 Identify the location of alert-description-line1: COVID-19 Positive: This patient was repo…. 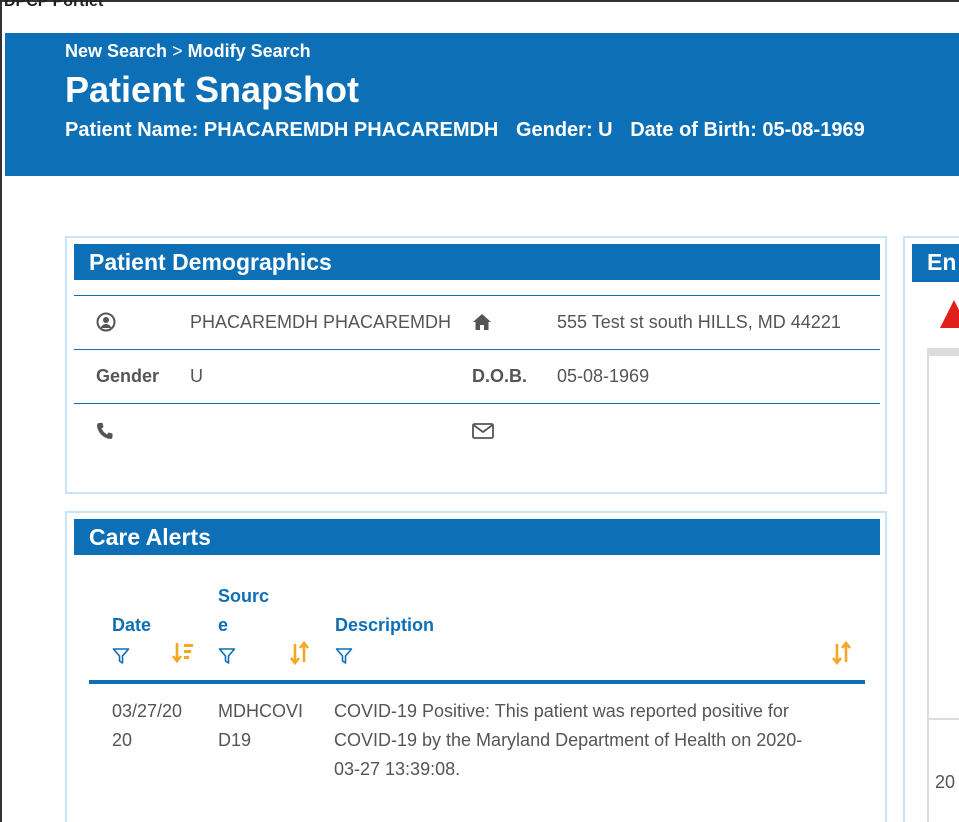
(561, 711).